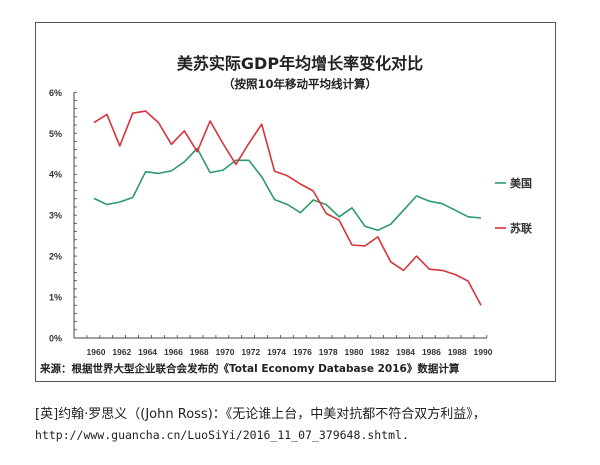  Describe the element at coordinates (55, 93) in the screenshot. I see `y-tick-label: 6%` at that location.